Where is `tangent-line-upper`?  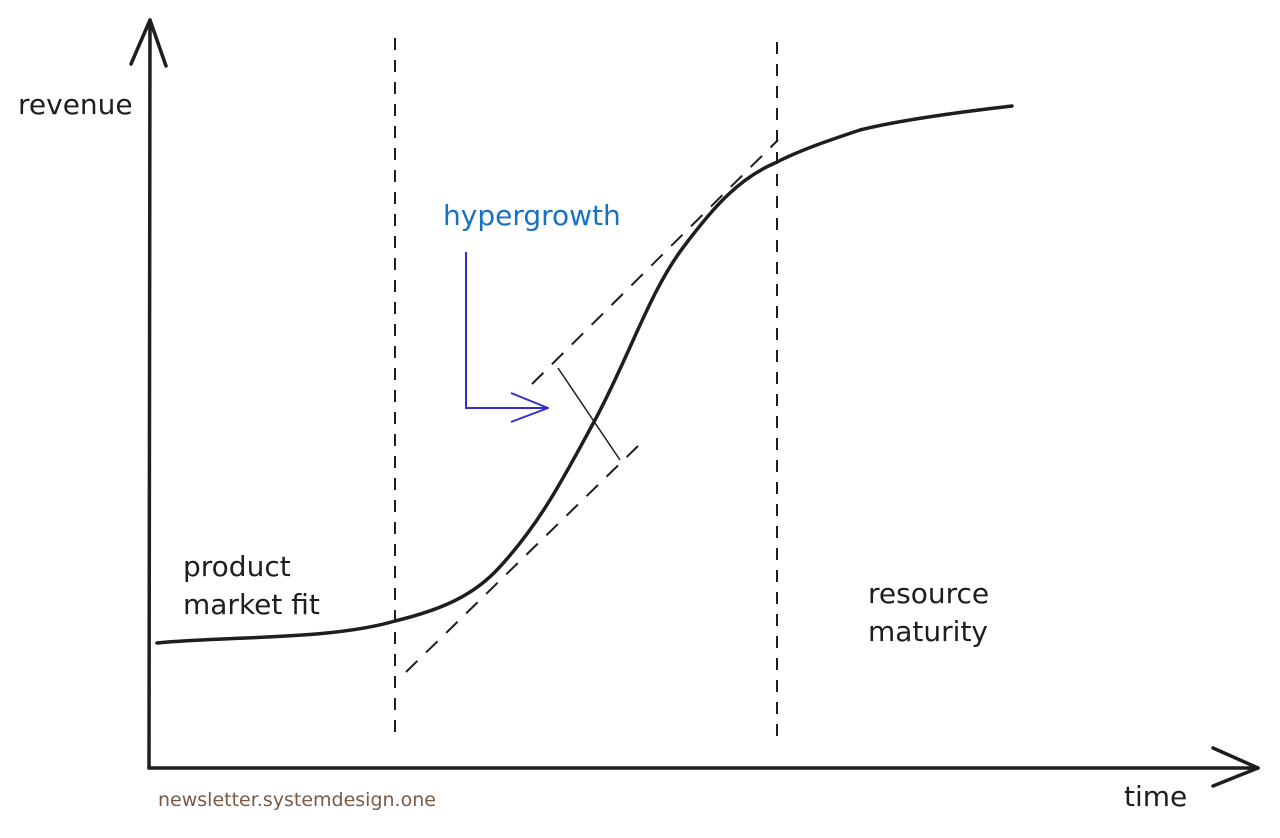
tangent-line-upper is located at coordinates (655, 262).